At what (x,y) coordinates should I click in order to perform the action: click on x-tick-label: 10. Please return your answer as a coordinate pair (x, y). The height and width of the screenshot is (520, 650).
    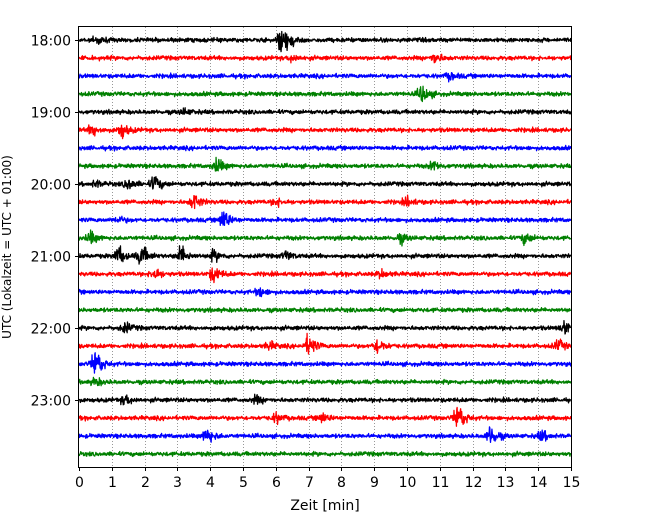
    Looking at the image, I should click on (408, 483).